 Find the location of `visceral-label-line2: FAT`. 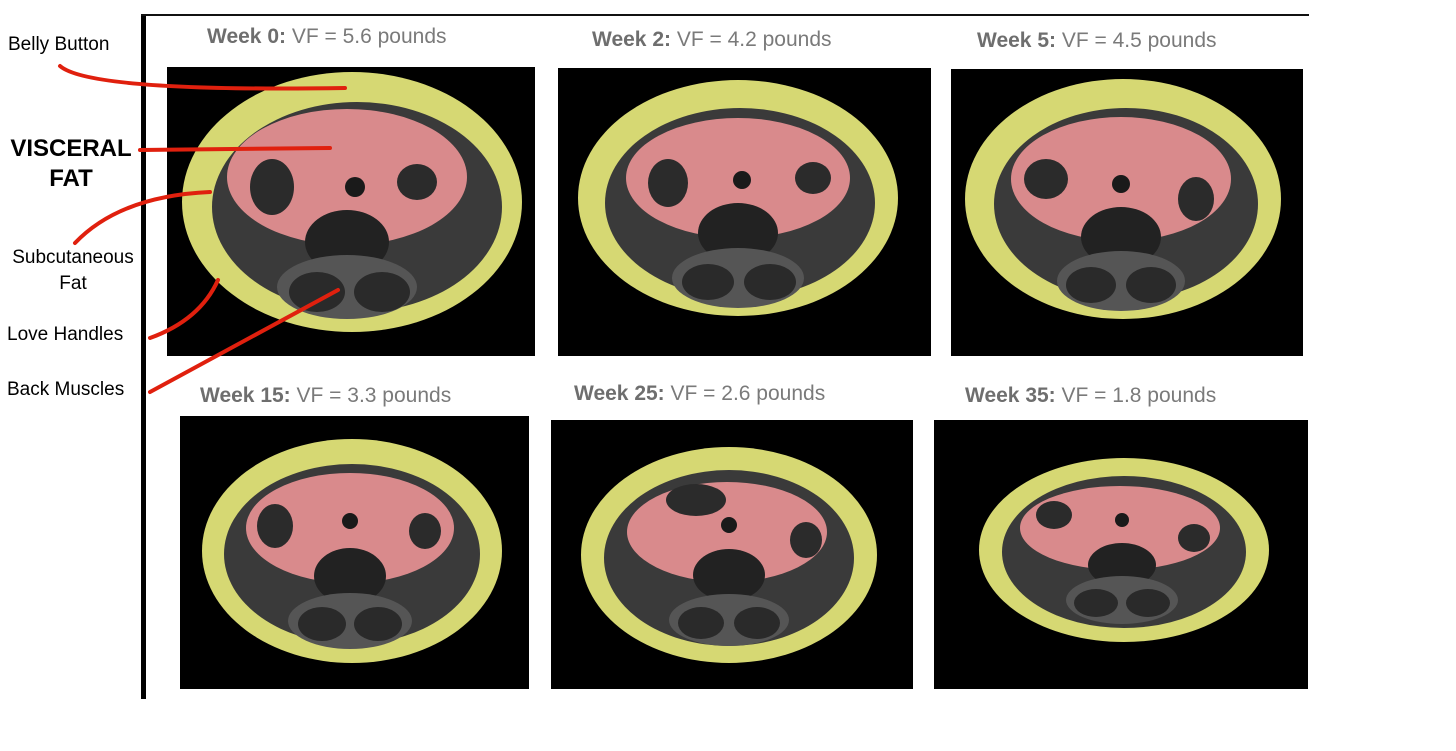

visceral-label-line2: FAT is located at coordinates (71, 178).